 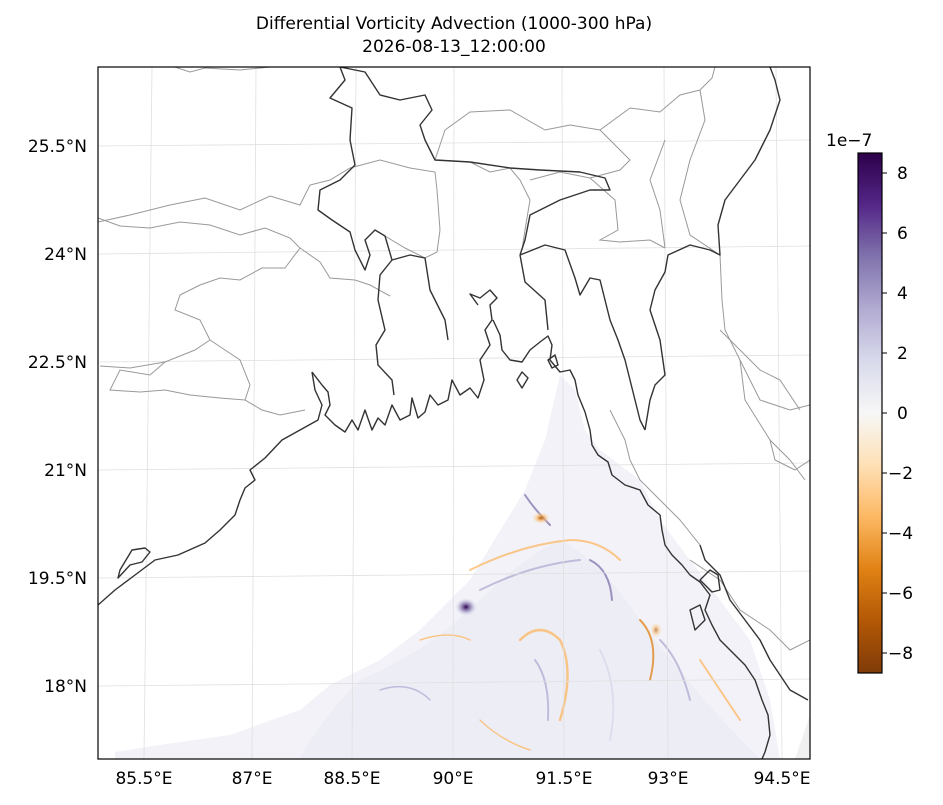 I want to click on colorbar-tick: −4, so click(x=900, y=534).